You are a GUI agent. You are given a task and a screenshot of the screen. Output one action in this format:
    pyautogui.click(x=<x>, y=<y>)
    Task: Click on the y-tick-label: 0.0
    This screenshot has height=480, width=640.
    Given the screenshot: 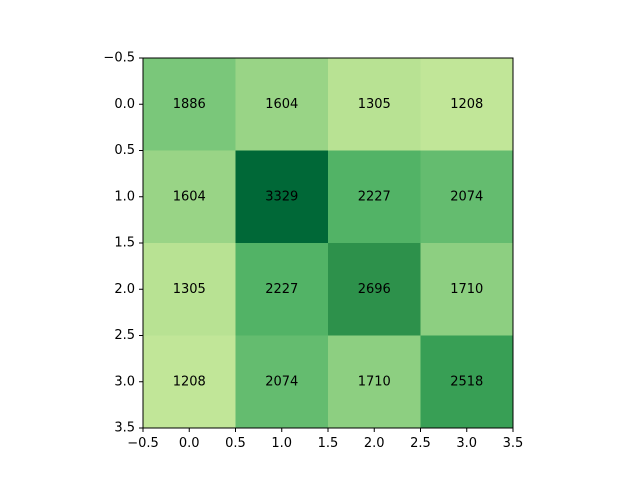 What is the action you would take?
    pyautogui.click(x=124, y=104)
    